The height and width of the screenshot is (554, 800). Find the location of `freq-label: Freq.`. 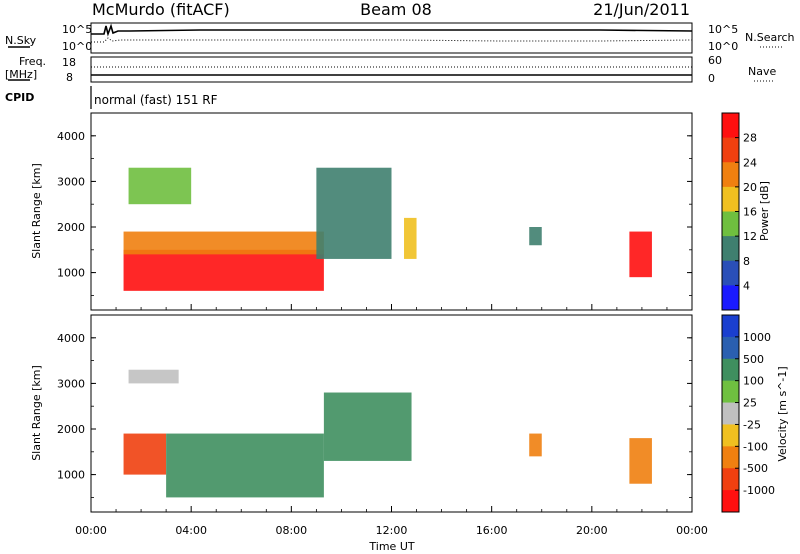

freq-label: Freq. is located at coordinates (32, 61).